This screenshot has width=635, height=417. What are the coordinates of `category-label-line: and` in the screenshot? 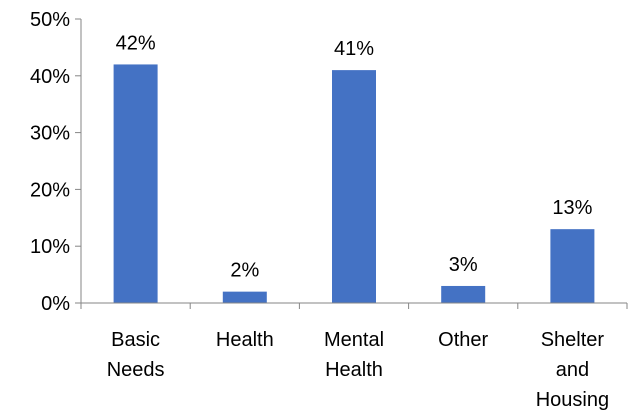 It's located at (572, 370).